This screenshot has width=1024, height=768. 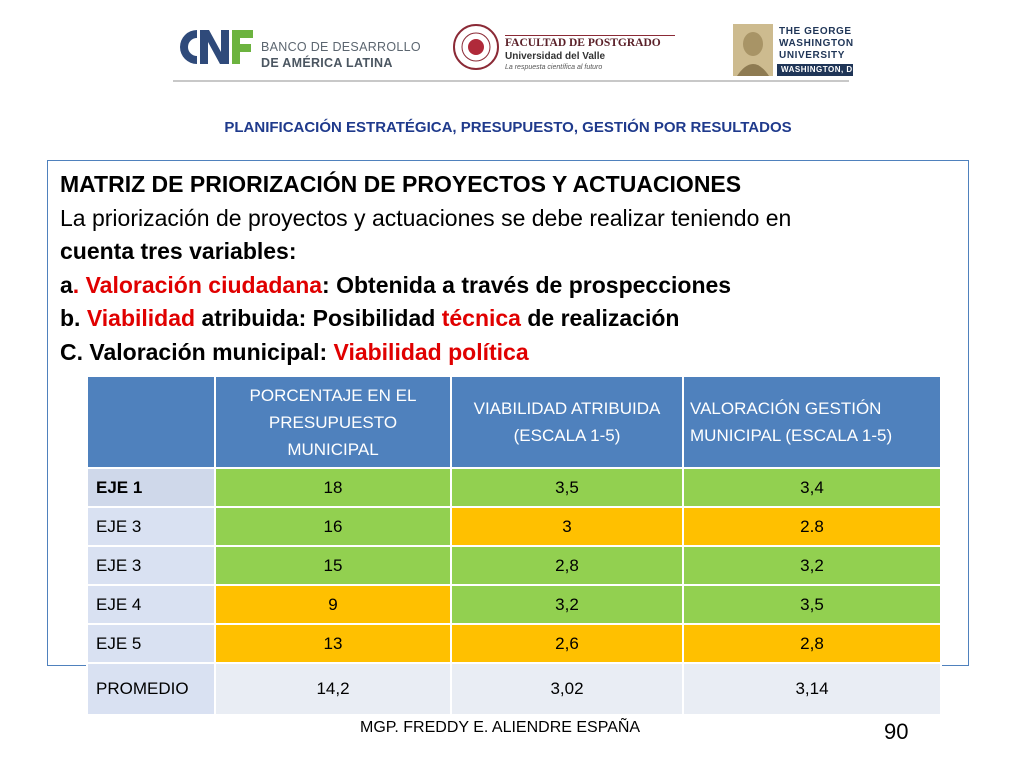 I want to click on logo-divider, so click(x=511, y=81).